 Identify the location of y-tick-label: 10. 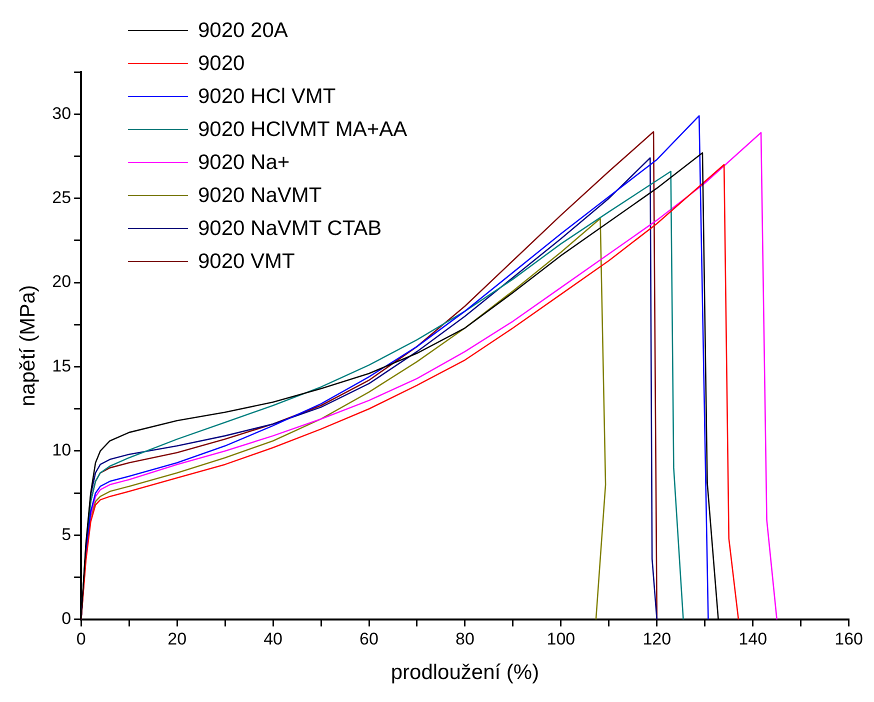
(62, 450).